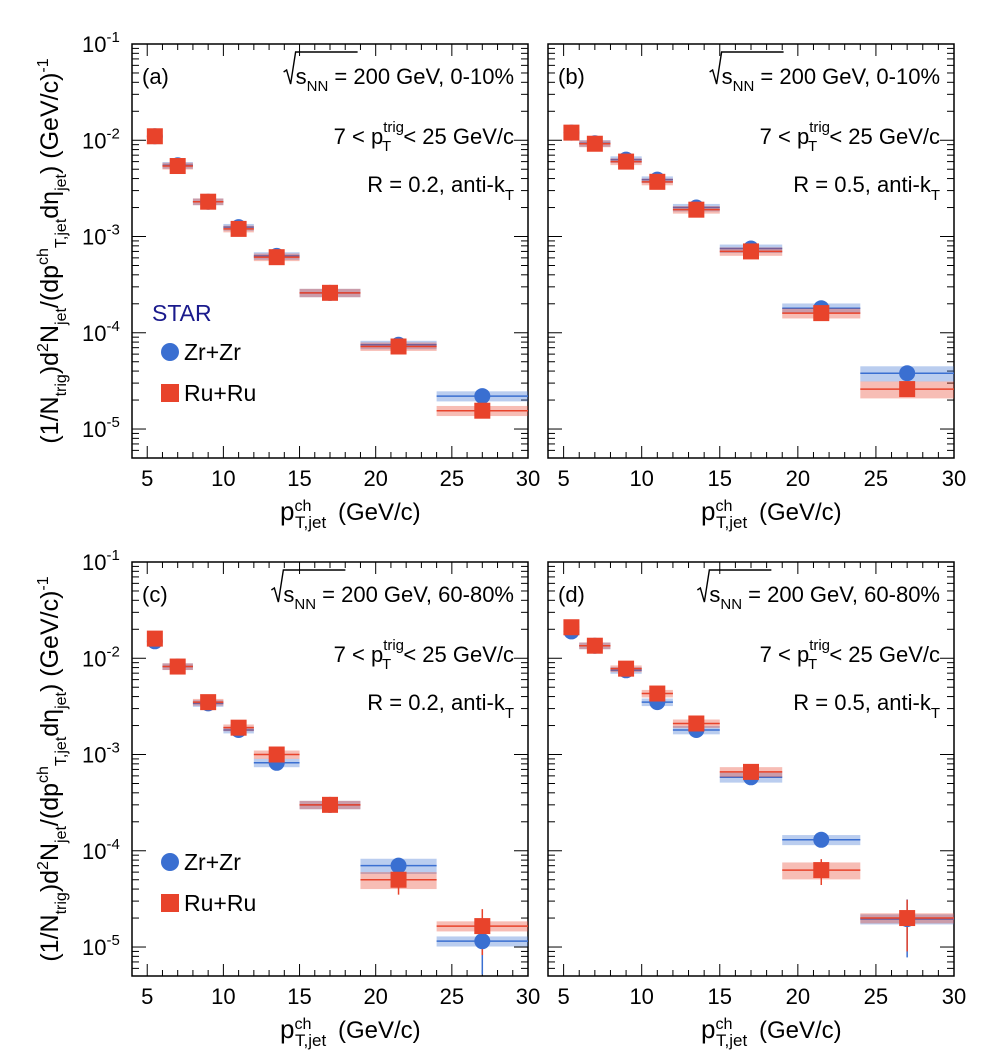 The height and width of the screenshot is (1064, 984). What do you see at coordinates (101, 946) in the screenshot?
I see `y-tick-label: 10⁻⁵` at bounding box center [101, 946].